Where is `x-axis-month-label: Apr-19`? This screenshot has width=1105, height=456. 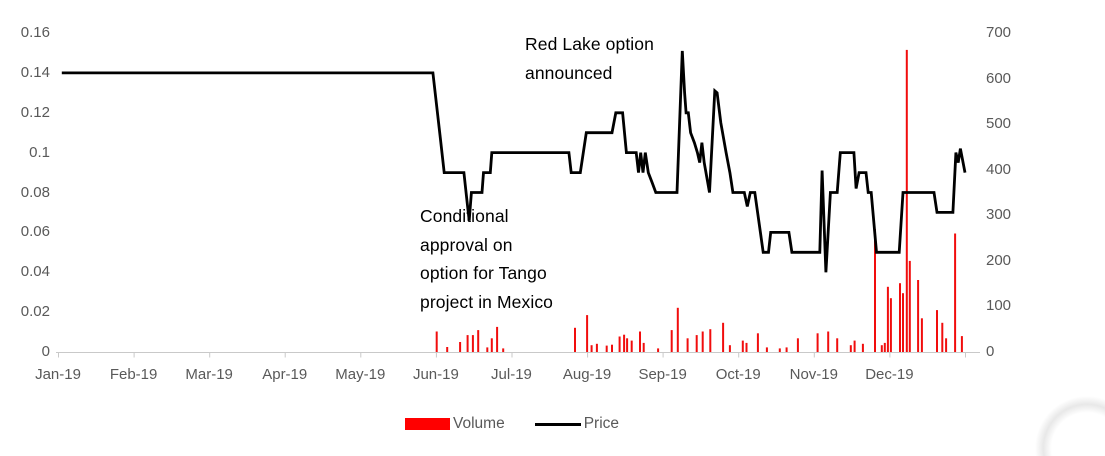 x-axis-month-label: Apr-19 is located at coordinates (285, 374).